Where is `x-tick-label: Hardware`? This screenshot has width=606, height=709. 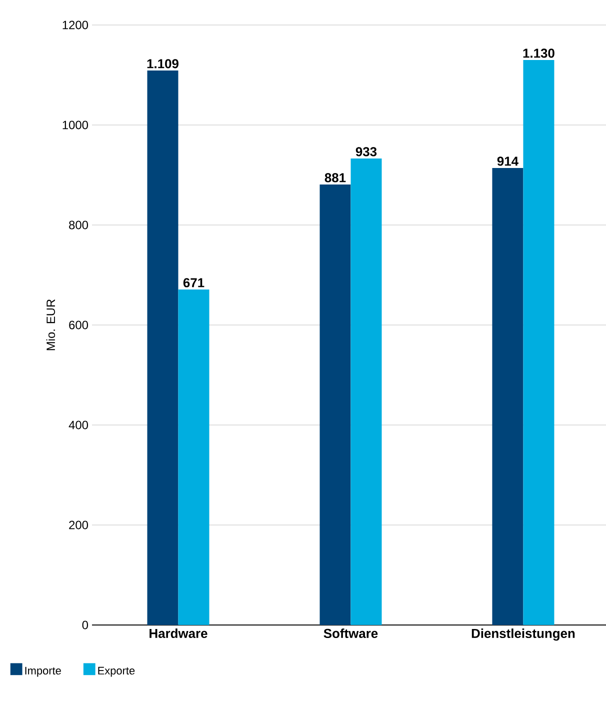 x-tick-label: Hardware is located at coordinates (179, 633).